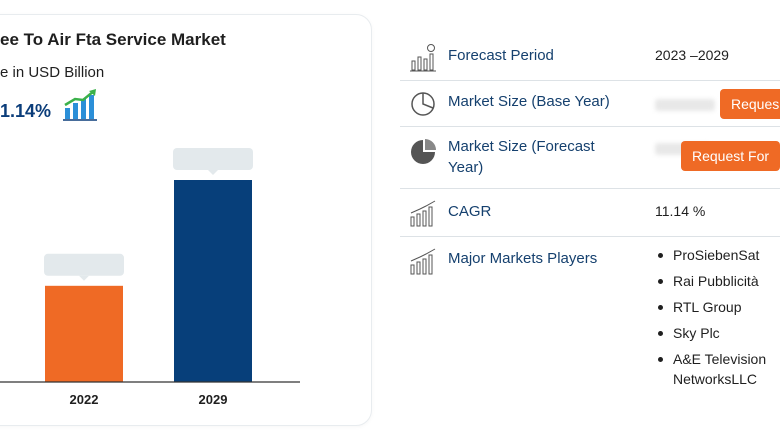 The image size is (780, 440). What do you see at coordinates (715, 255) in the screenshot?
I see `list-item: ProSiebenSat` at bounding box center [715, 255].